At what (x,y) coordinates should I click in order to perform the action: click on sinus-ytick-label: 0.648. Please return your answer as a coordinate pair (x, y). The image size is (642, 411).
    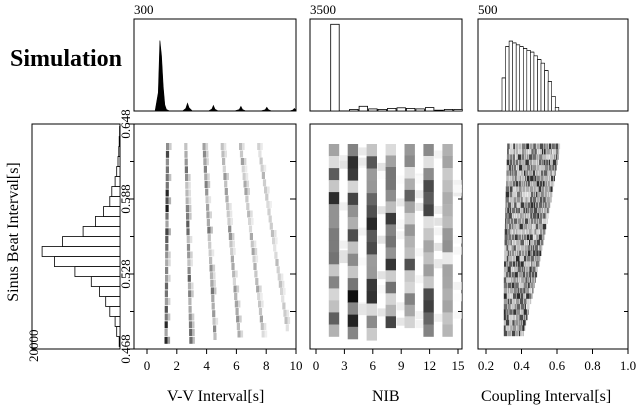
    Looking at the image, I should click on (125, 123).